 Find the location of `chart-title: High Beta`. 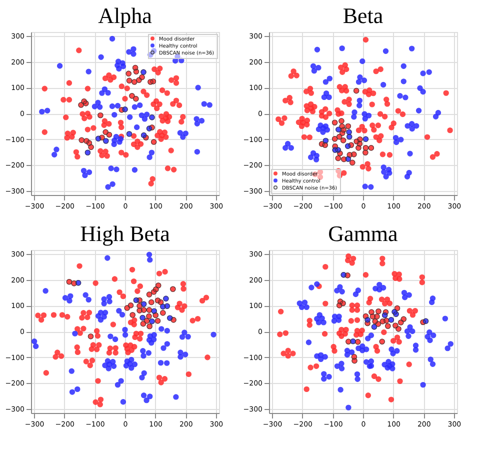

chart-title: High Beta is located at coordinates (125, 233).